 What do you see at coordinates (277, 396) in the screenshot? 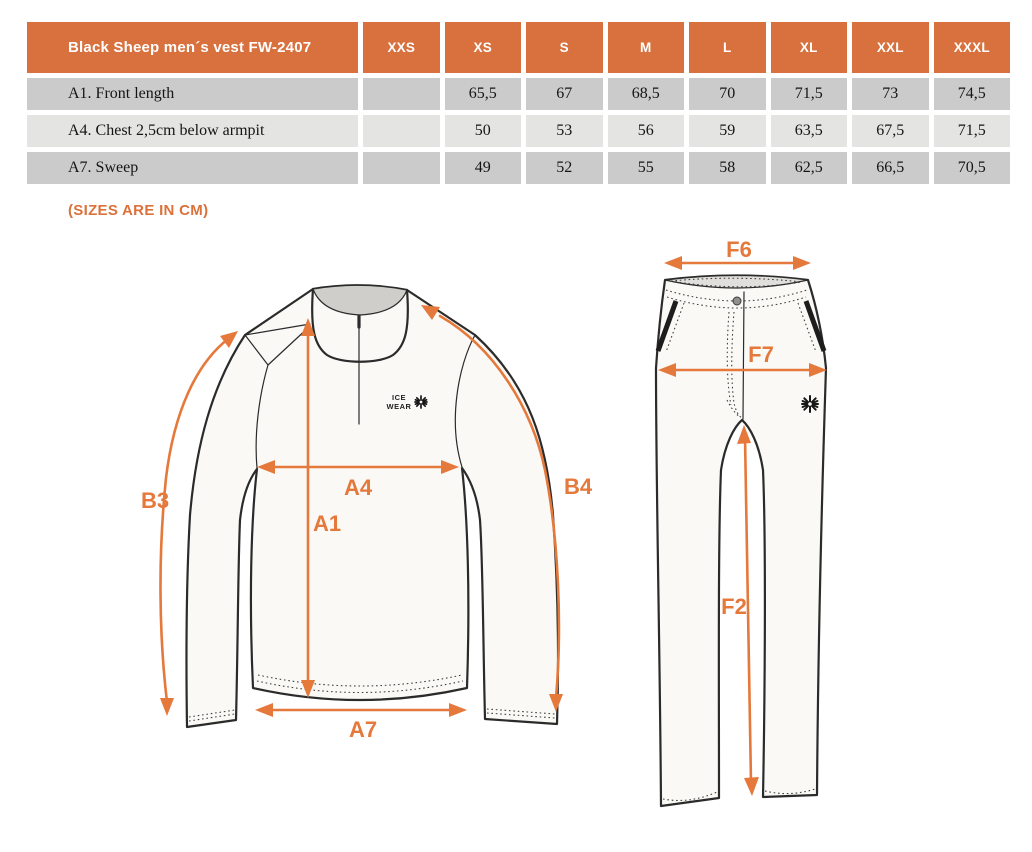
I see `left-shoulder-seams` at bounding box center [277, 396].